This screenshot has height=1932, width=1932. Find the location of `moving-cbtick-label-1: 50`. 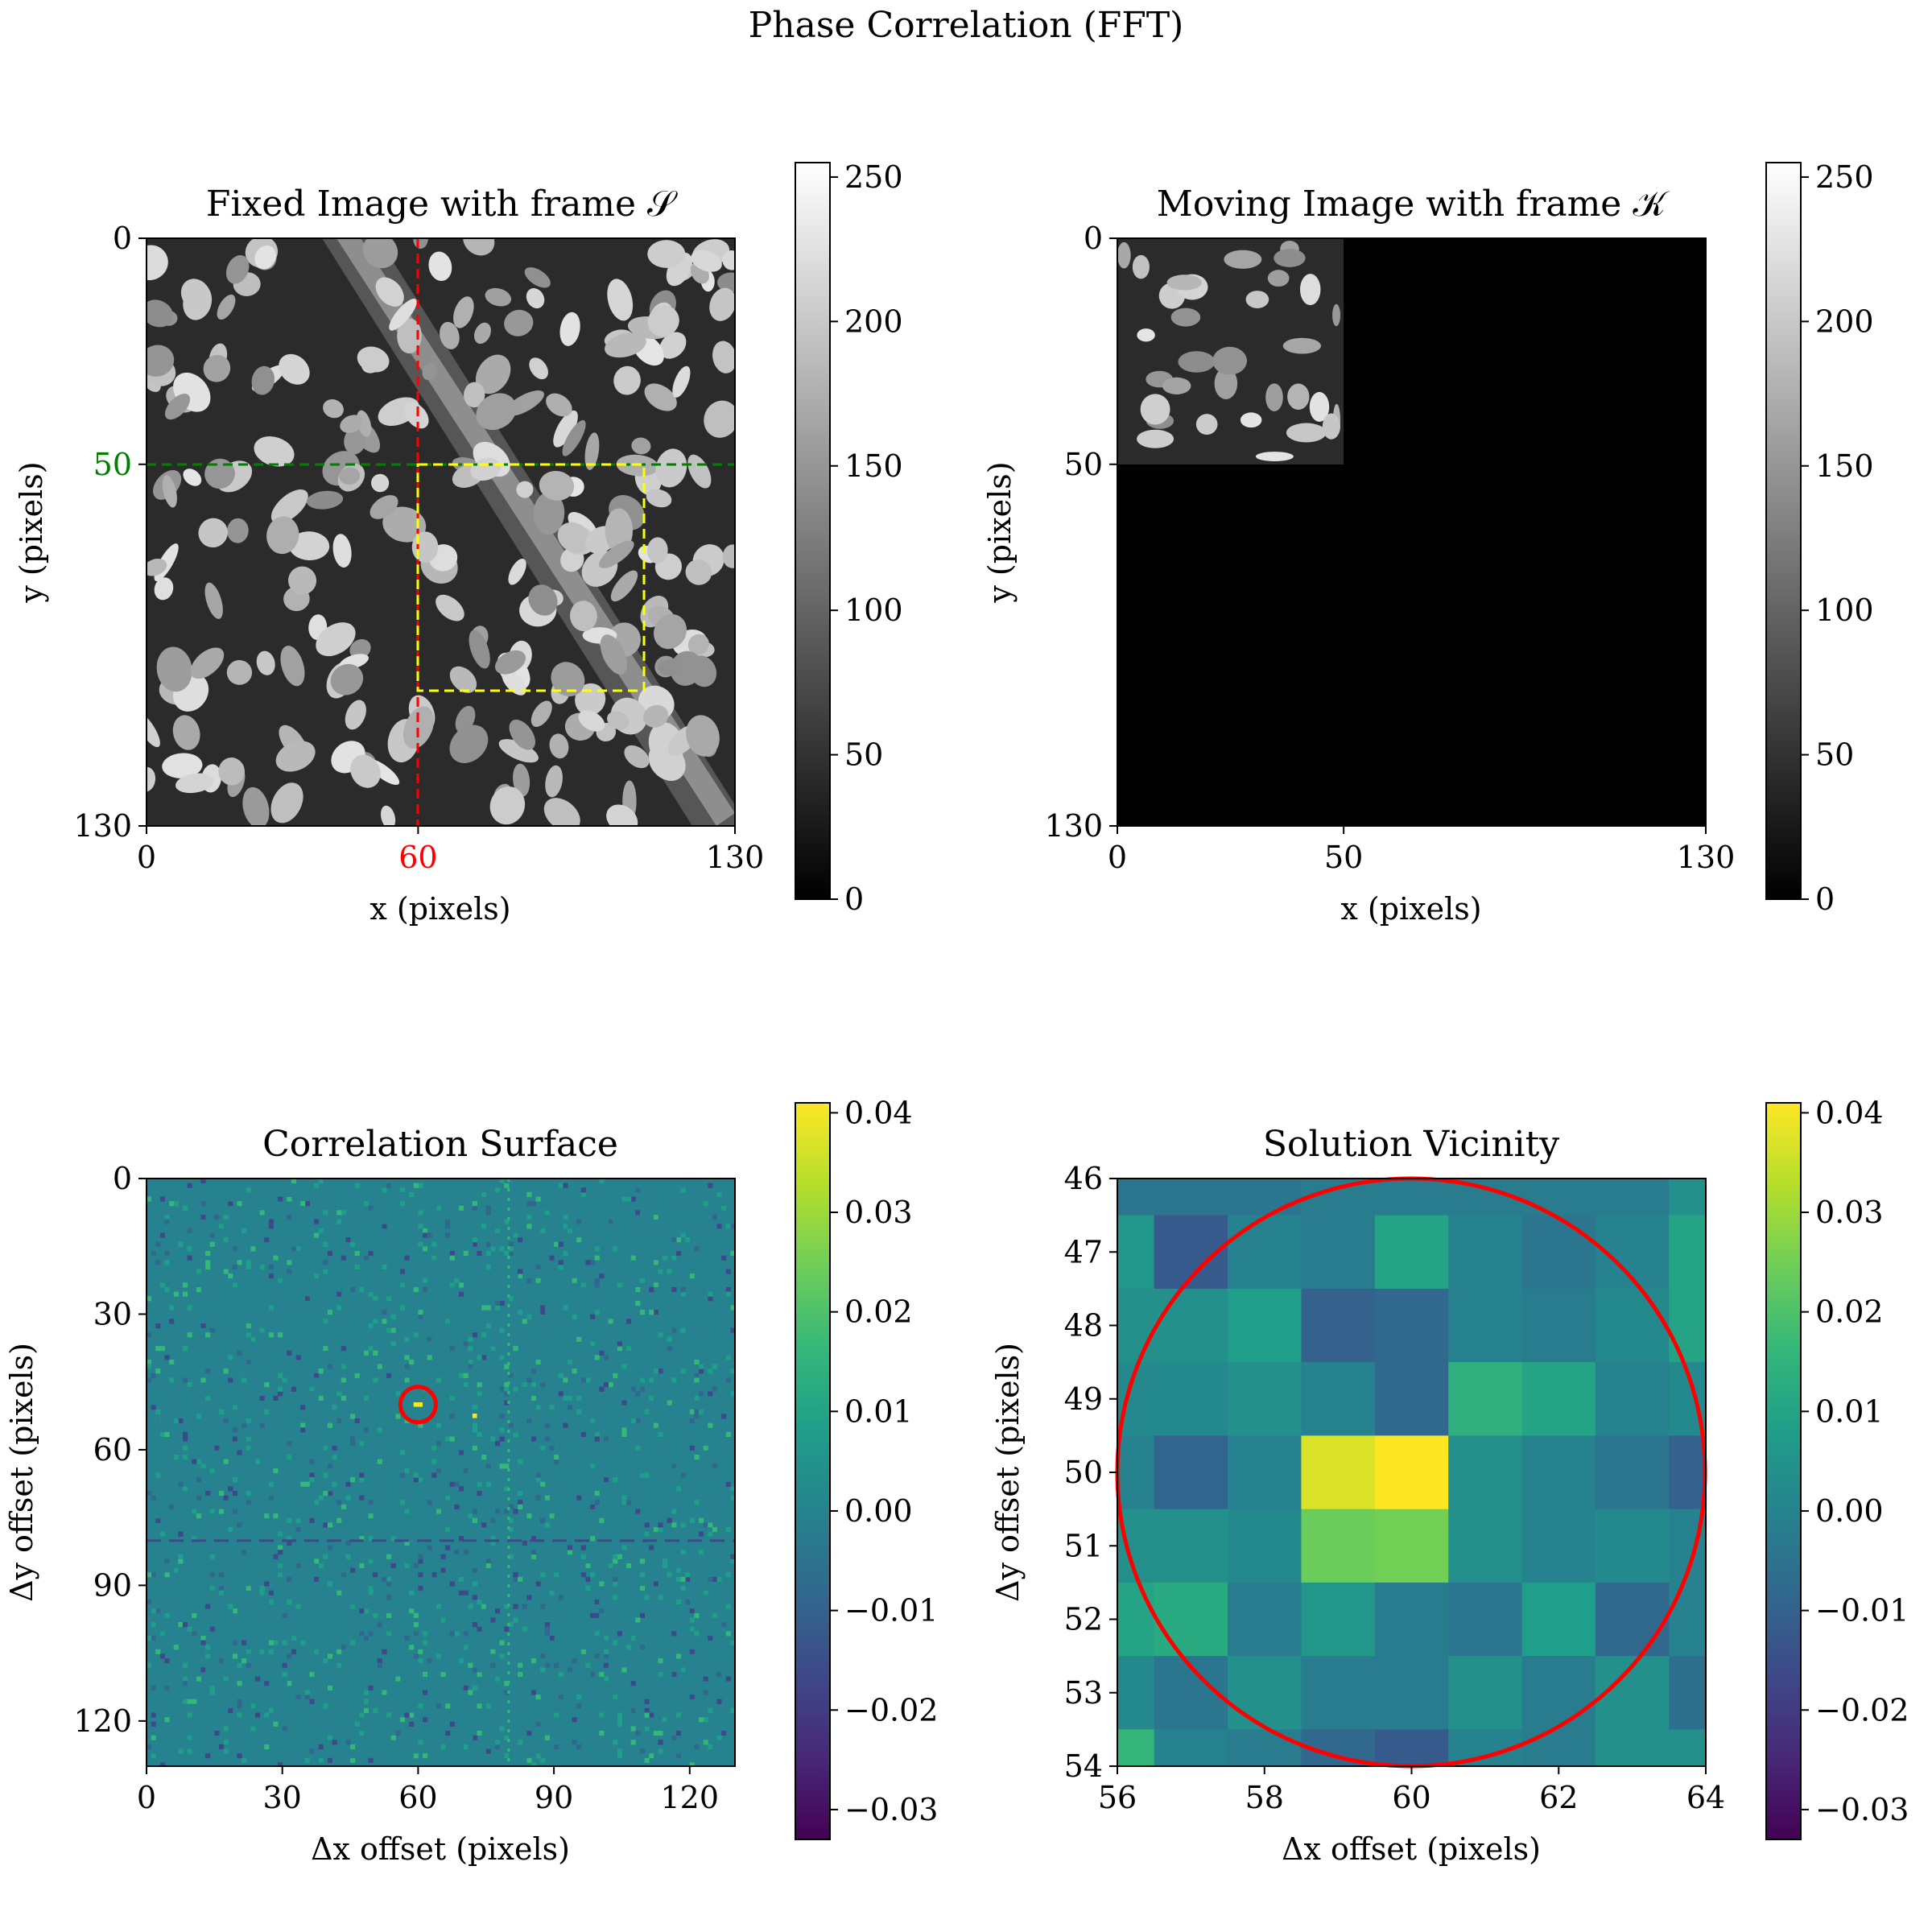

moving-cbtick-label-1: 50 is located at coordinates (1834, 755).